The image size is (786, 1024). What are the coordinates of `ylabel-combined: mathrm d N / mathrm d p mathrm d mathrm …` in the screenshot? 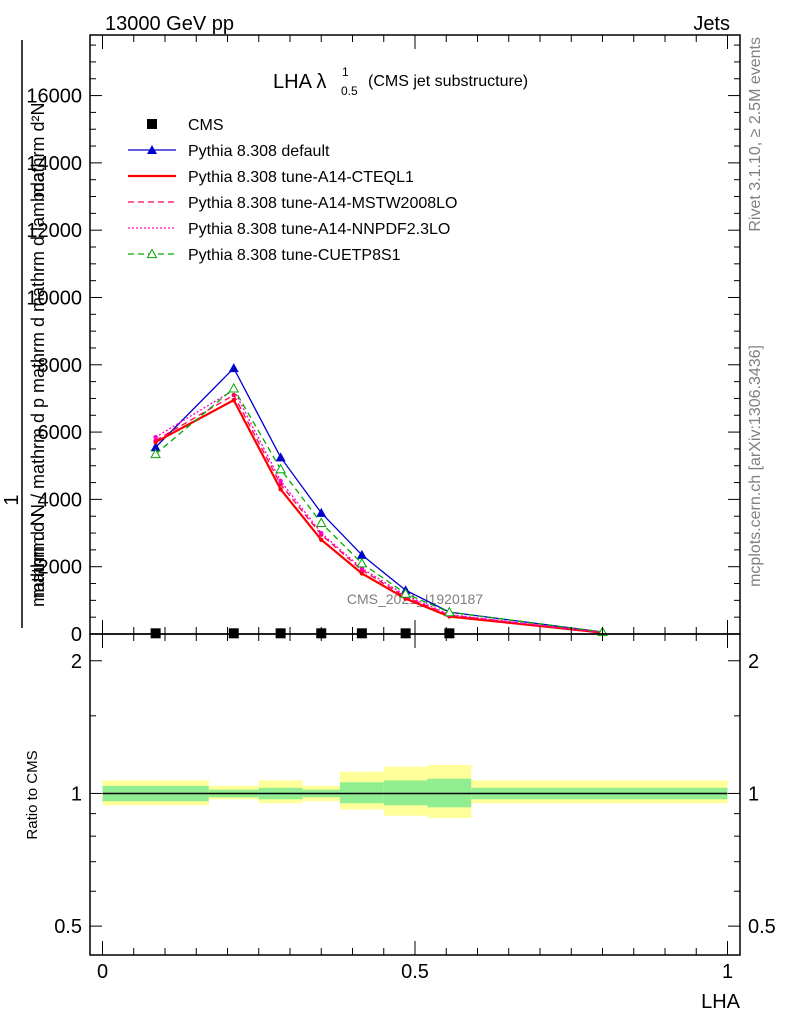 It's located at (38, 384).